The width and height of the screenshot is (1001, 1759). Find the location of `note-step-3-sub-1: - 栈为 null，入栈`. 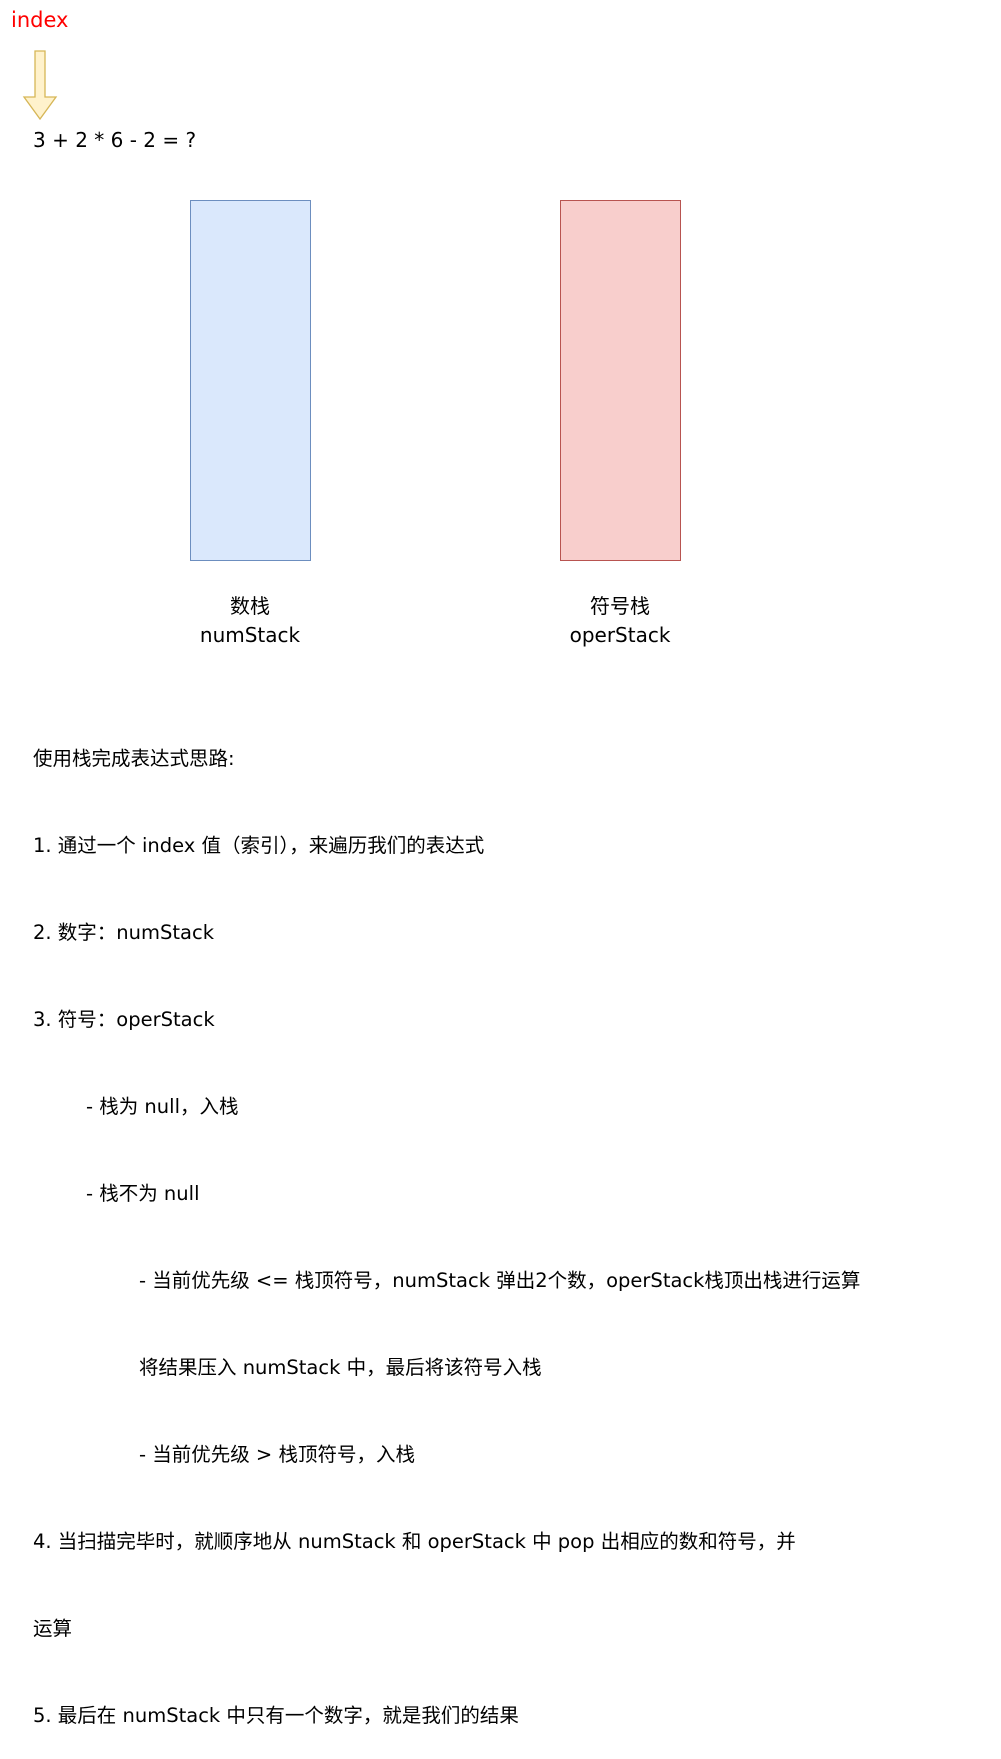

note-step-3-sub-1: - 栈为 null，入栈 is located at coordinates (162, 1106).